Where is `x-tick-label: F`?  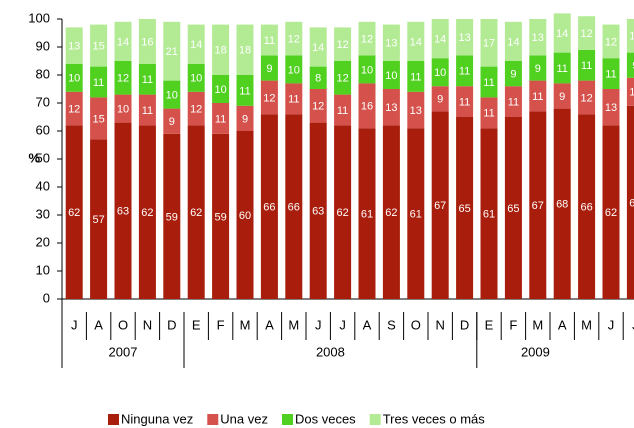 x-tick-label: F is located at coordinates (221, 324).